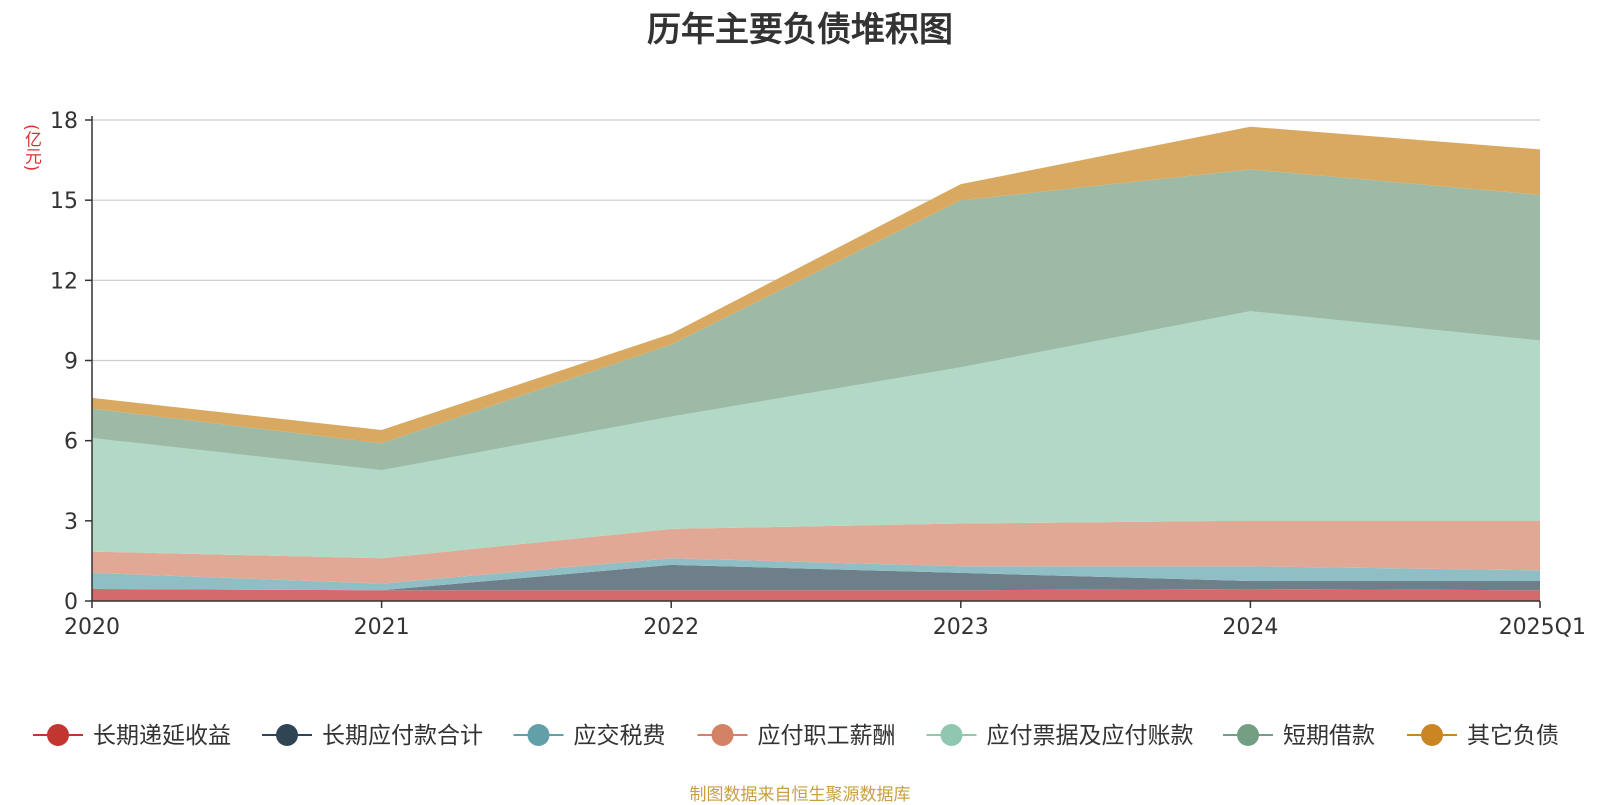 The width and height of the screenshot is (1600, 805). I want to click on legend-item: 长期递延收益, so click(132, 736).